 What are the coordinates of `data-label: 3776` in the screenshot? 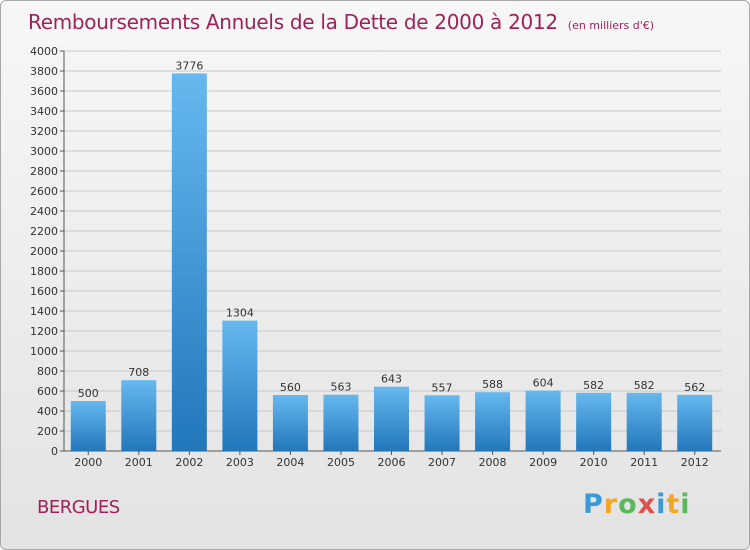 It's located at (189, 65).